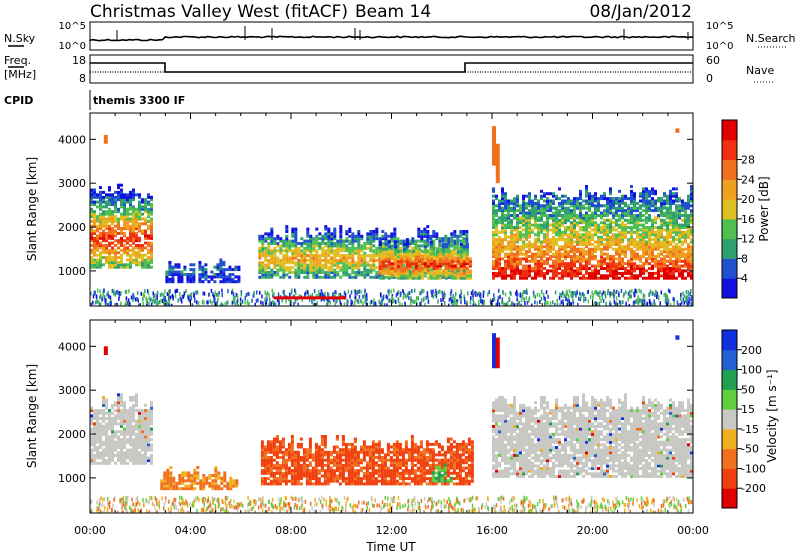 This screenshot has width=800, height=558. I want to click on colorbar-swatch-power, so click(729, 150).